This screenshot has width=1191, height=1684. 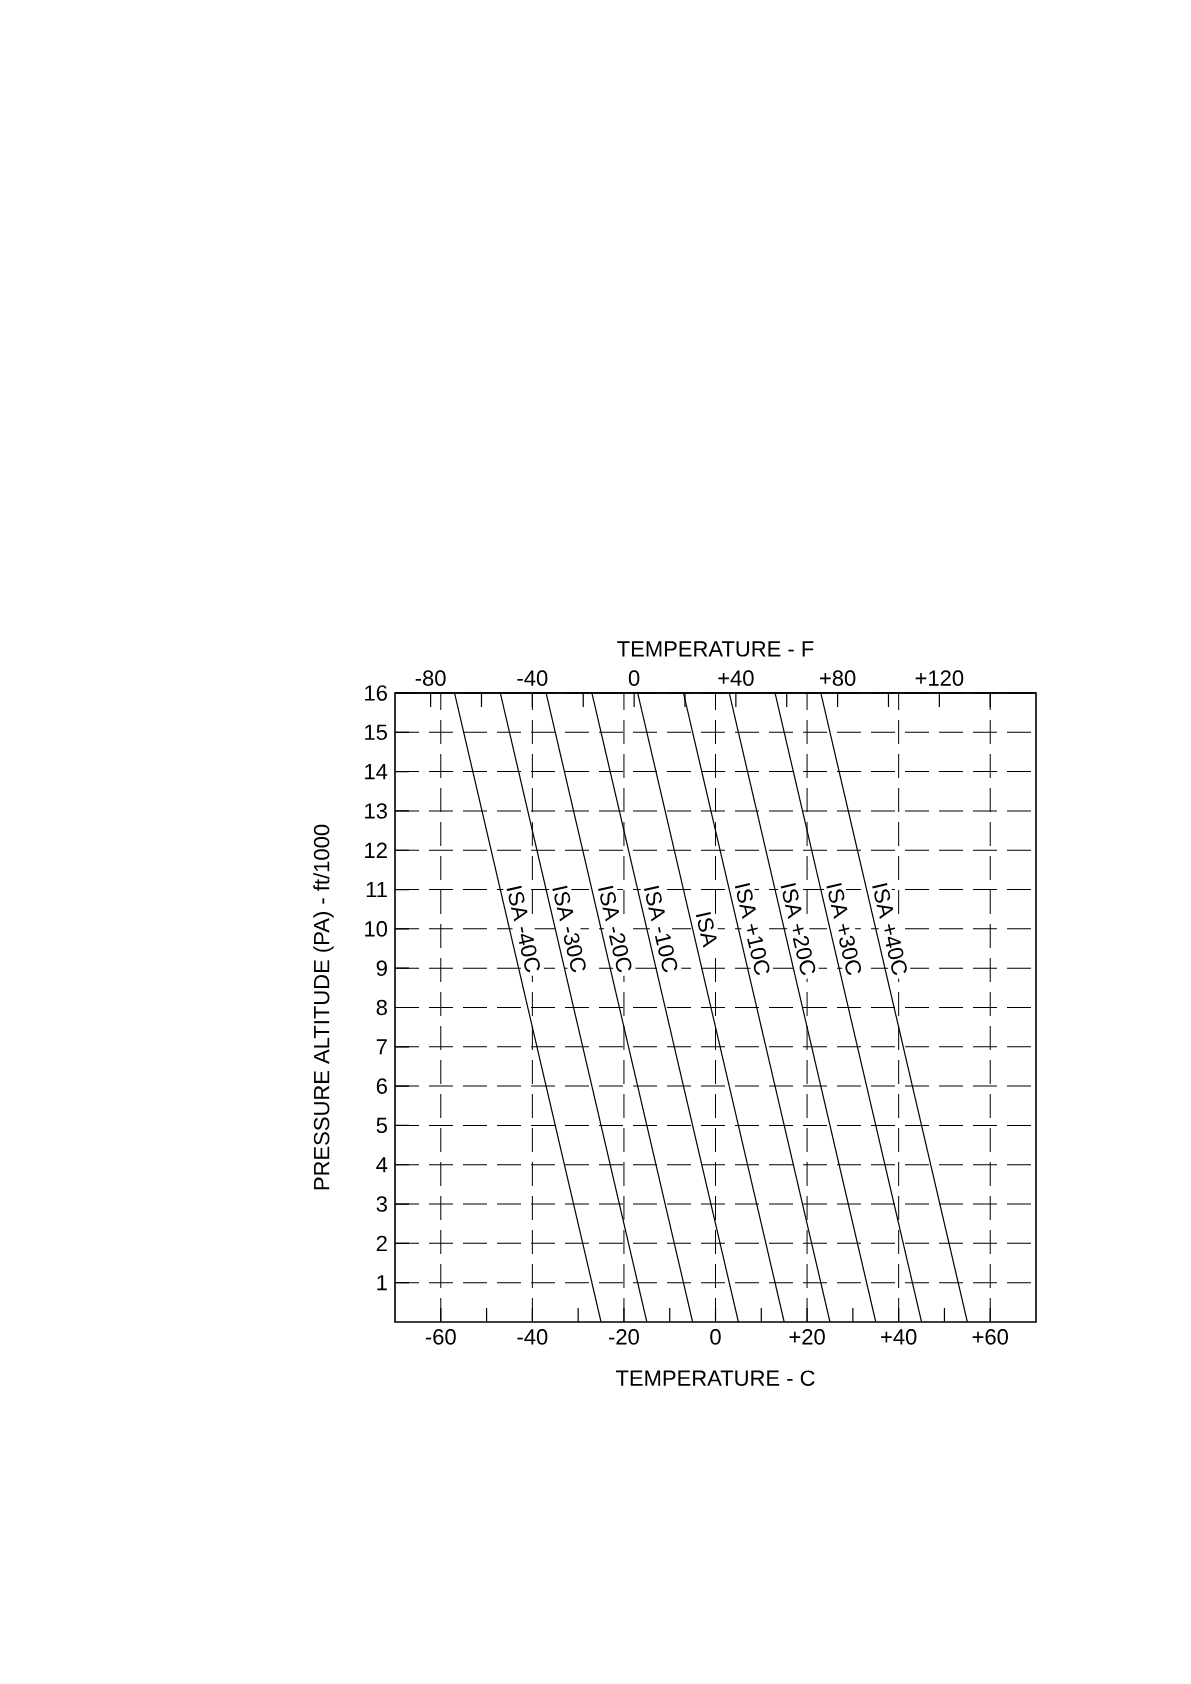 What do you see at coordinates (523, 929) in the screenshot?
I see `text: ISA -40C` at bounding box center [523, 929].